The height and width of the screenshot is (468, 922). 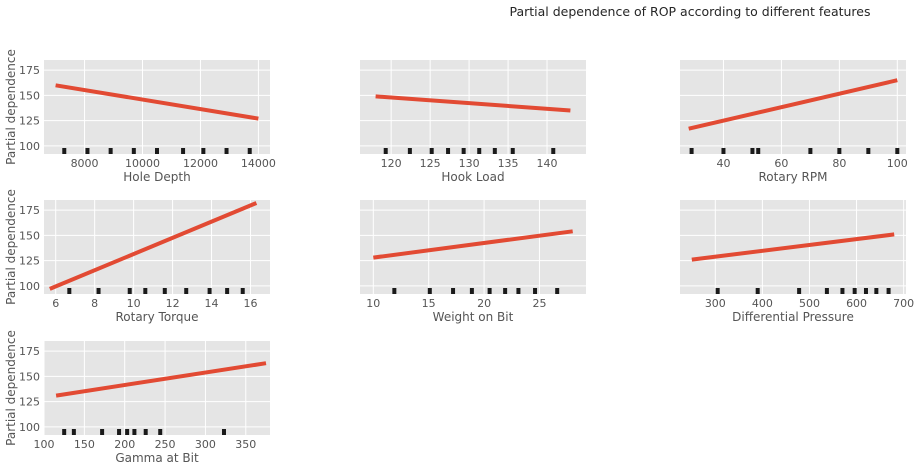 What do you see at coordinates (29, 351) in the screenshot?
I see `y-tick-label: 175` at bounding box center [29, 351].